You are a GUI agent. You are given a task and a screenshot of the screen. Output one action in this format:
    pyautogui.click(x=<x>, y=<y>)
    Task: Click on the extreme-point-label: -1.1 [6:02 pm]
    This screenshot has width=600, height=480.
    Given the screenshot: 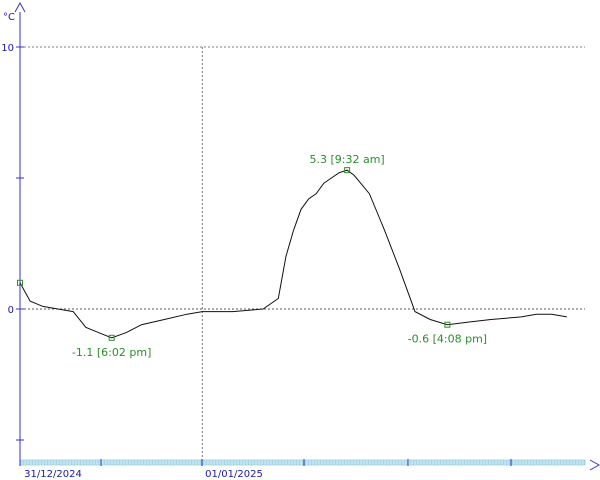 What is the action you would take?
    pyautogui.click(x=111, y=352)
    